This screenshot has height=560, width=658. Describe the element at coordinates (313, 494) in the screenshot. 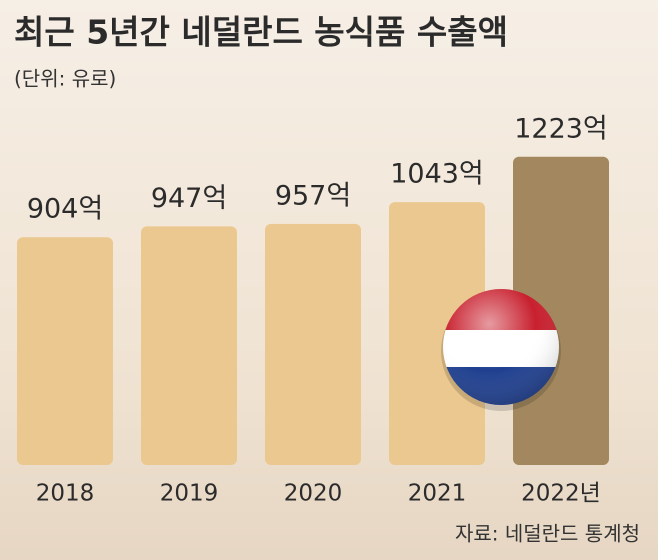

I see `x-tick-label: 2020` at that location.